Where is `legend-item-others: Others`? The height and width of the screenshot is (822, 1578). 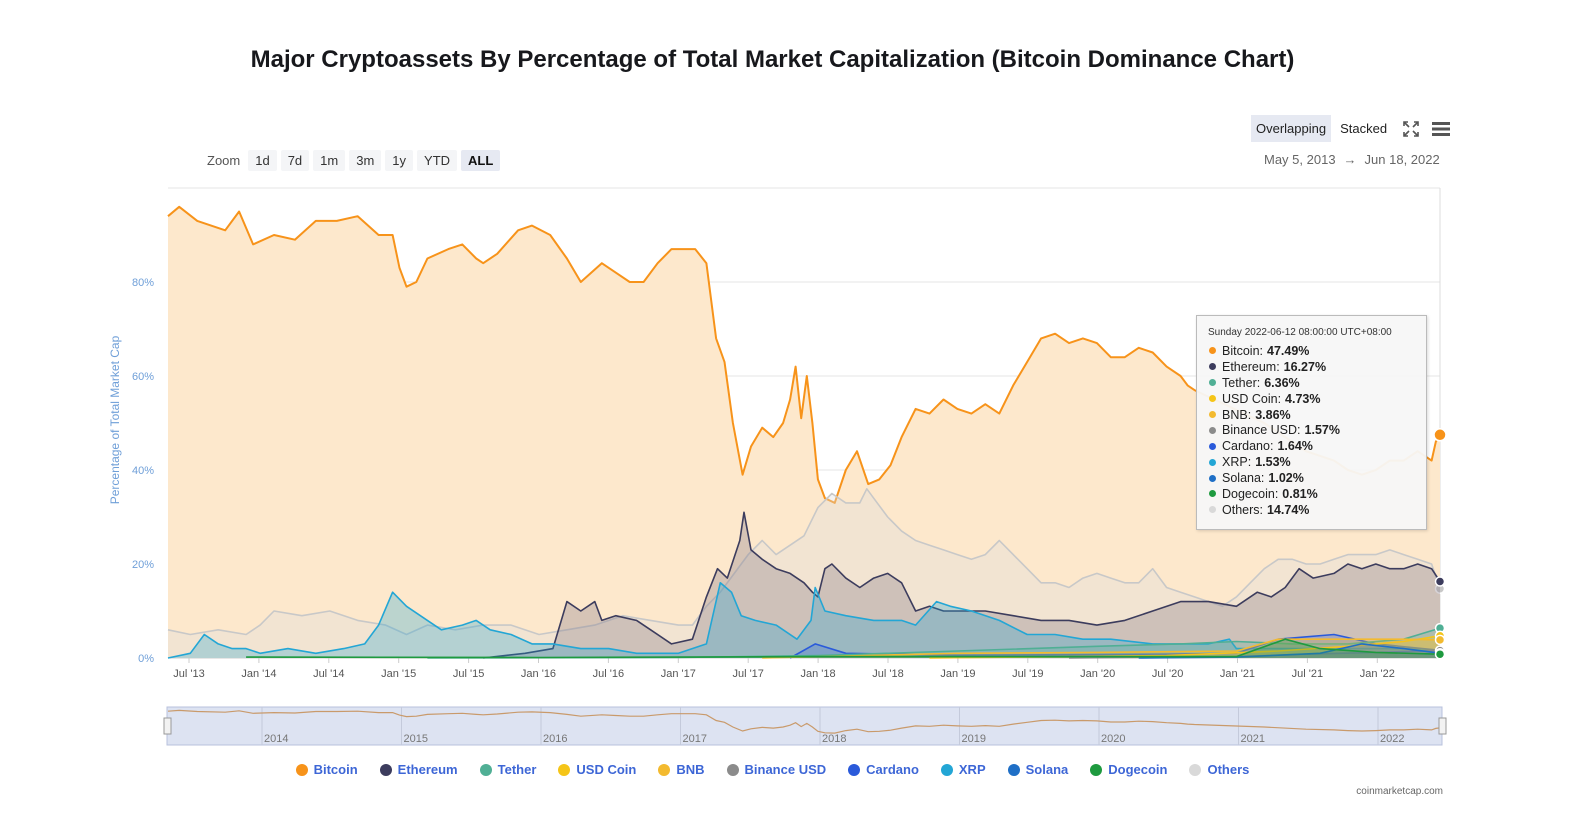 legend-item-others: Others is located at coordinates (1219, 769).